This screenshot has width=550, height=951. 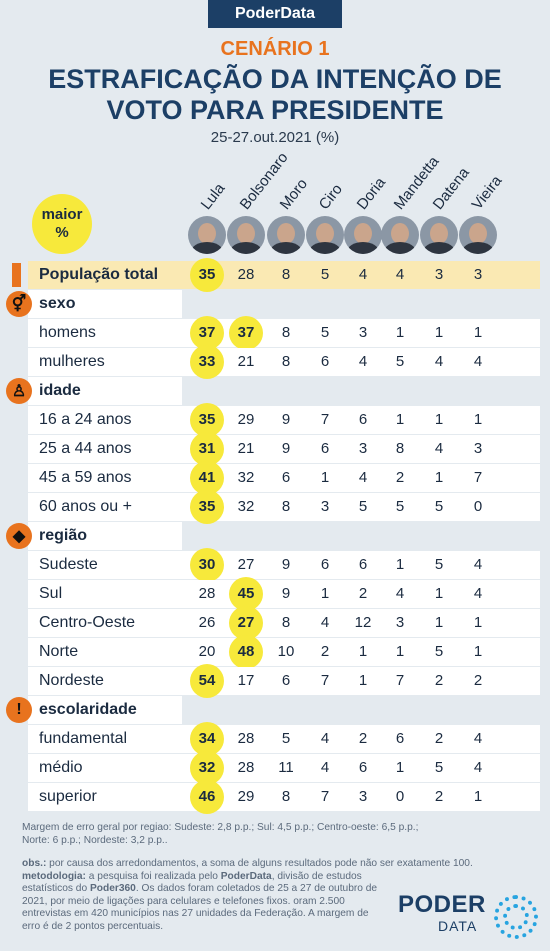 What do you see at coordinates (478, 274) in the screenshot?
I see `value-cell-vieira: 3` at bounding box center [478, 274].